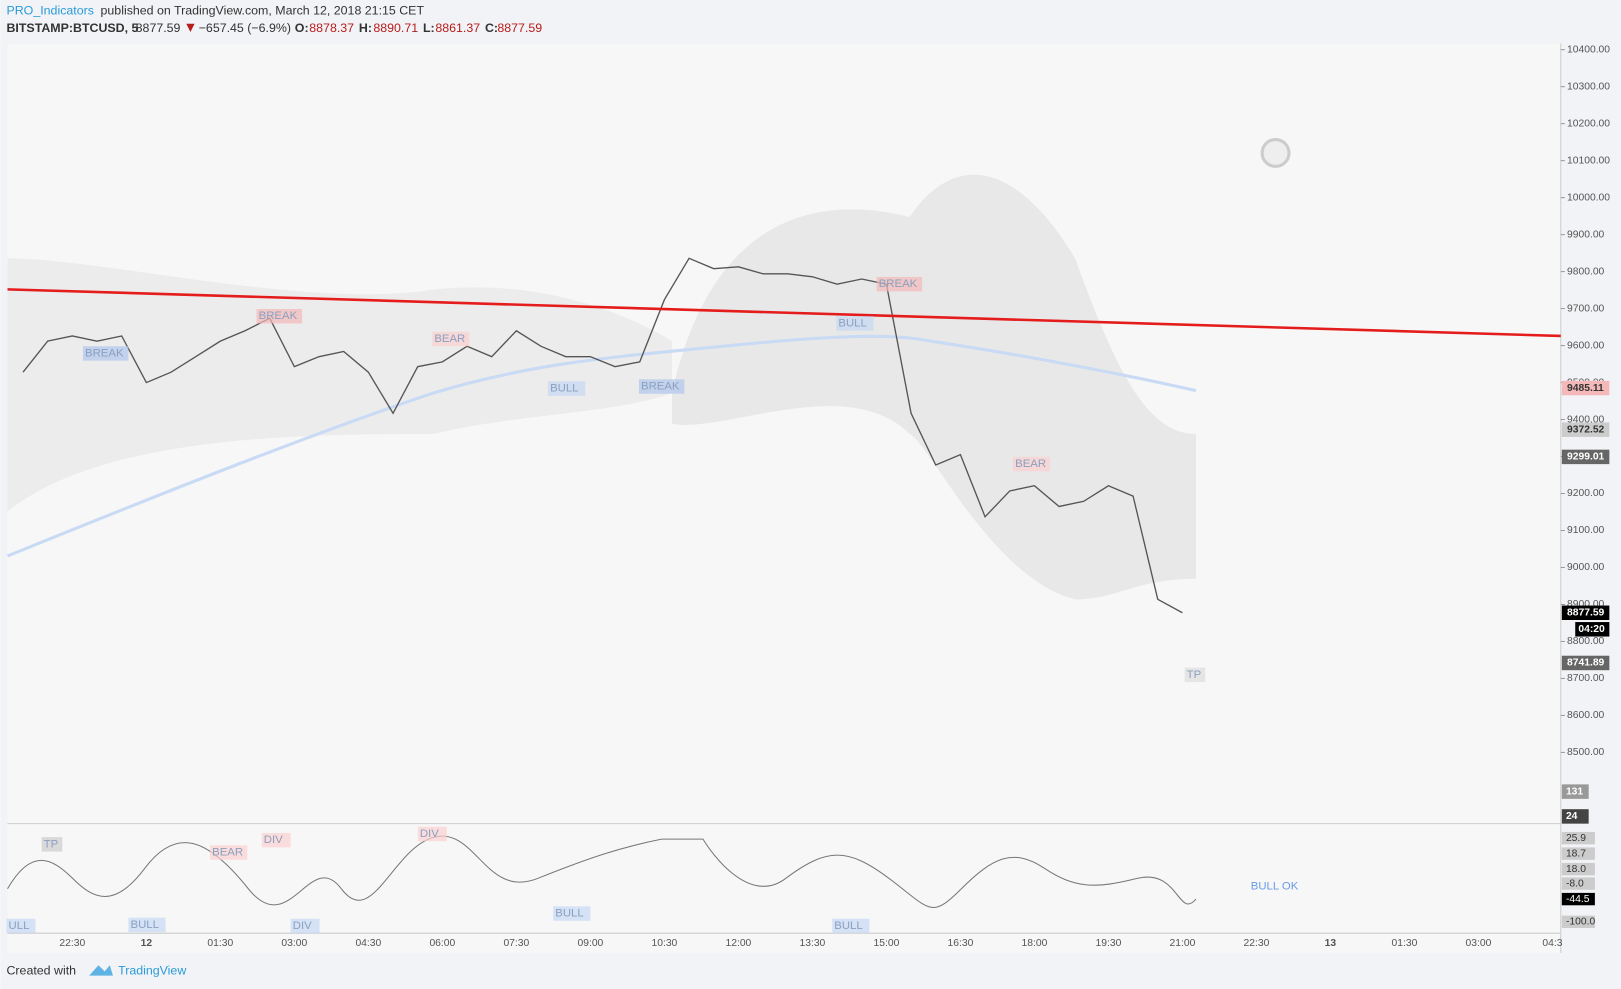  I want to click on price-label: 8877.59, so click(1586, 612).